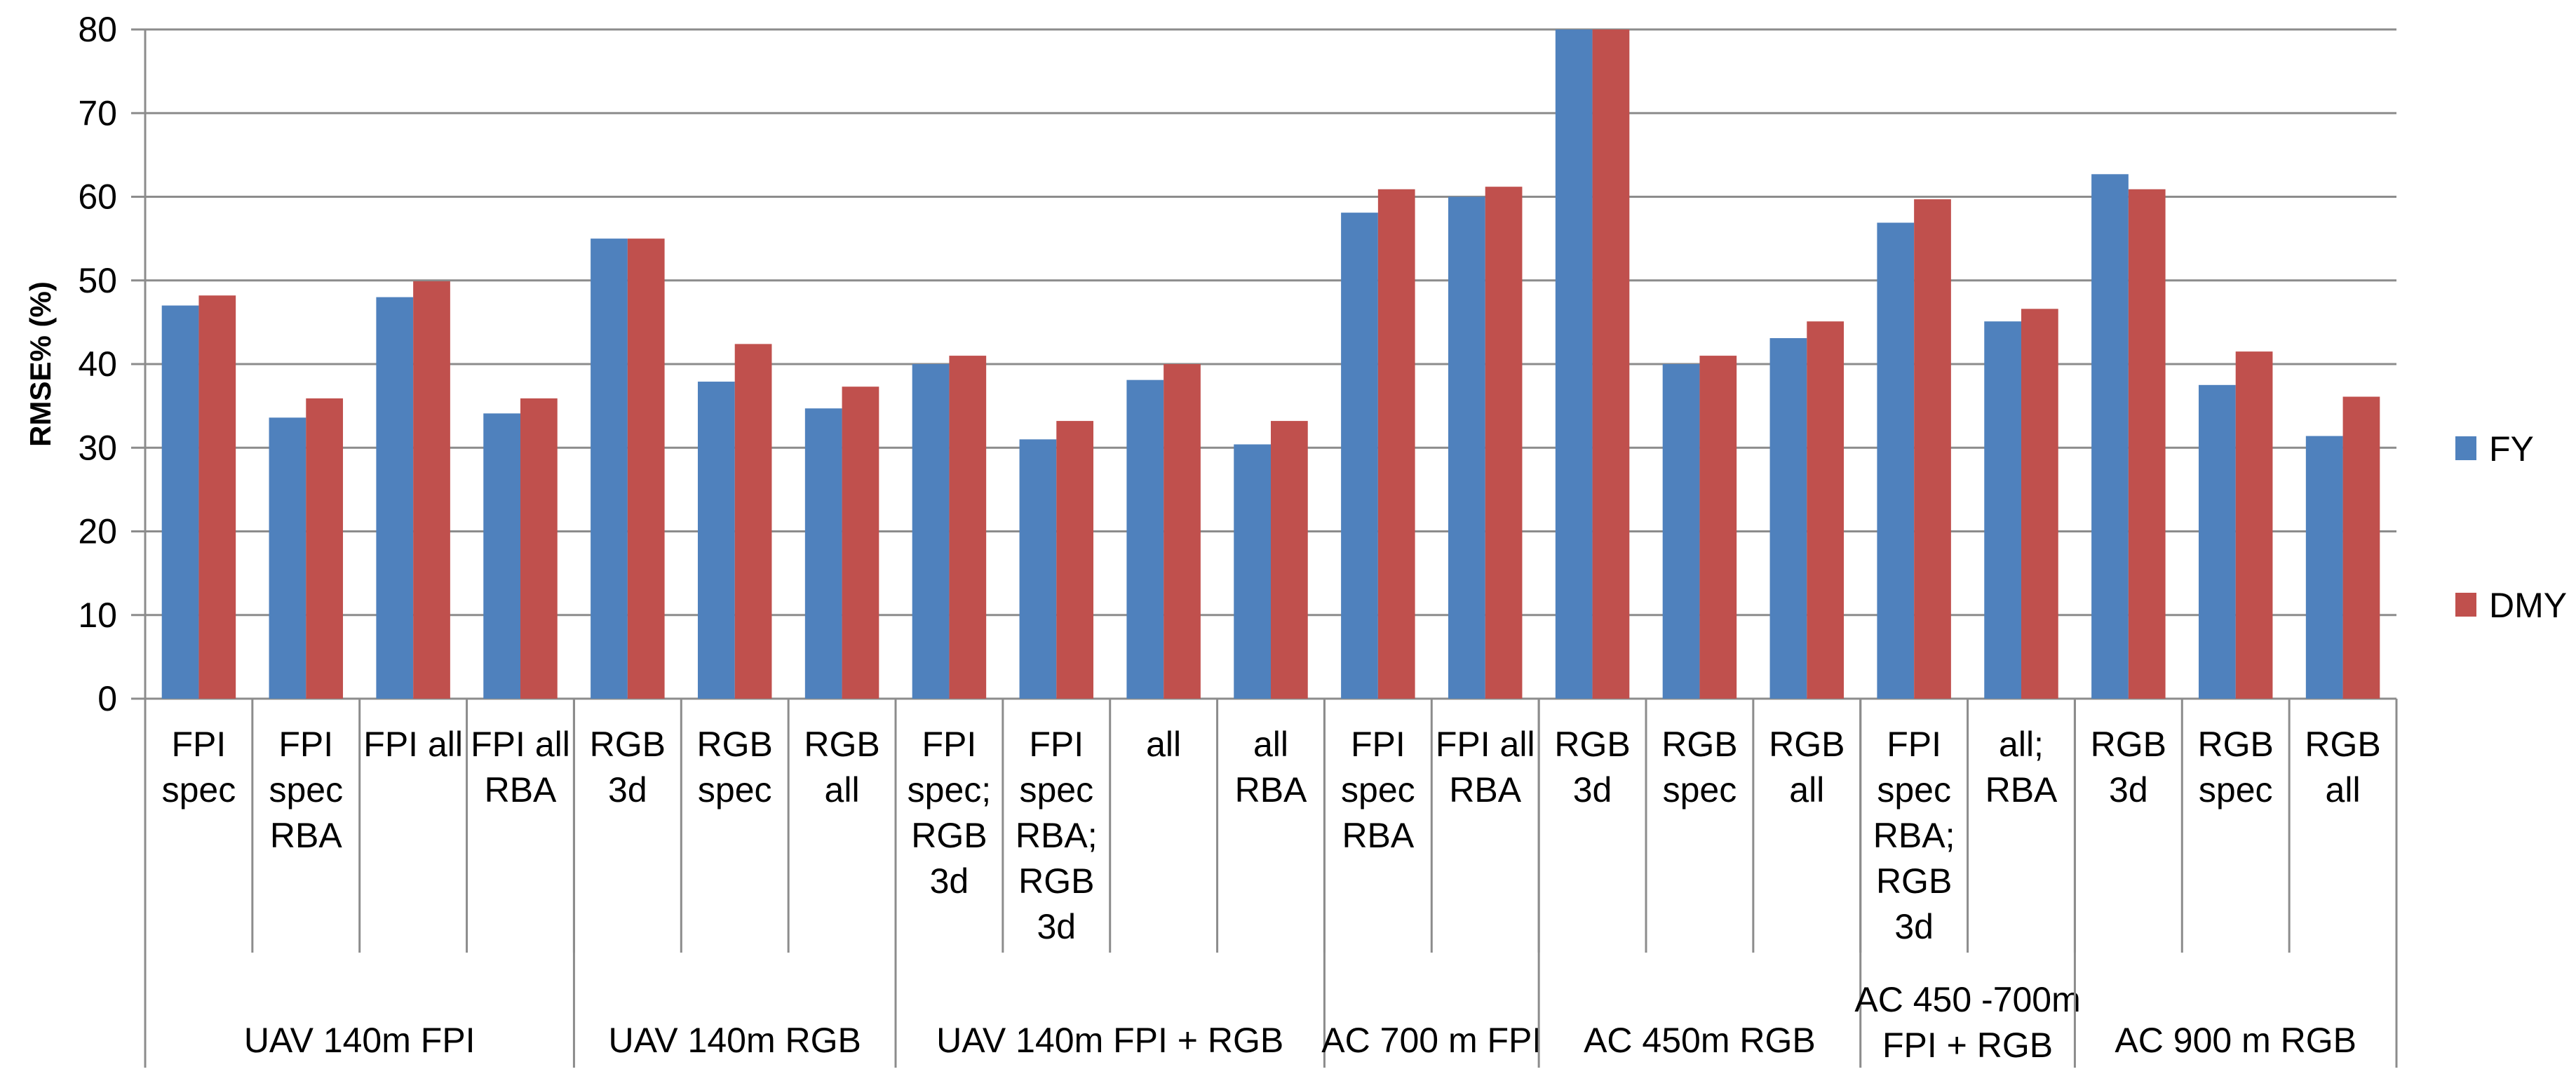 Image resolution: width=2576 pixels, height=1088 pixels. Describe the element at coordinates (97, 113) in the screenshot. I see `y-tick-label: 70` at that location.